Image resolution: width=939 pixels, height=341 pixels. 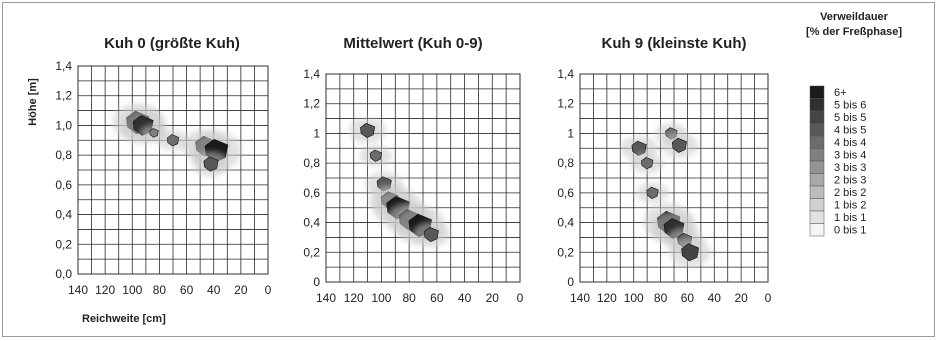 What do you see at coordinates (850, 193) in the screenshot?
I see `legend-entry-label: 2 bis 2` at bounding box center [850, 193].